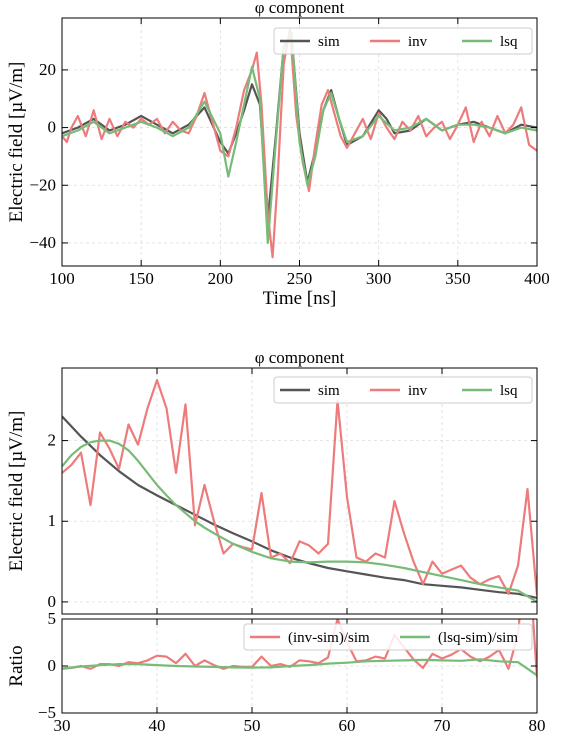  I want to click on x-tick-label: 150, so click(141, 278).